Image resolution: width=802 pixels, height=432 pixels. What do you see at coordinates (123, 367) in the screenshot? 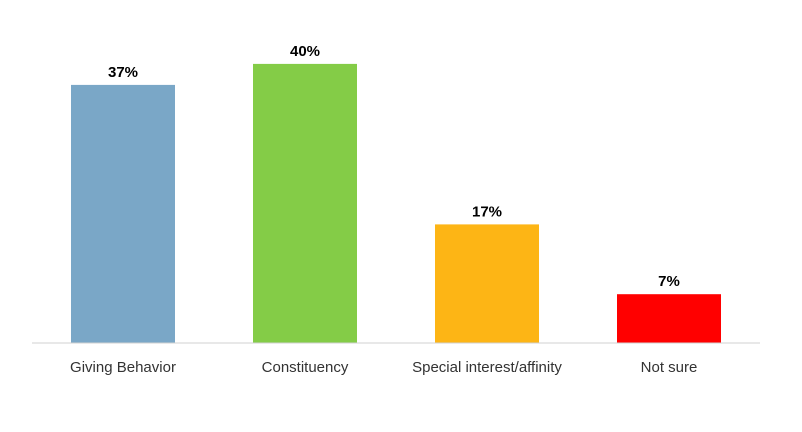
I see `category-label-giving-behavior: Giving Behavior` at bounding box center [123, 367].